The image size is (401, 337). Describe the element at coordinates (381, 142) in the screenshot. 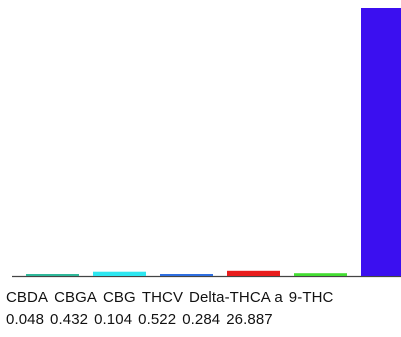

I see `bar-9-thc` at that location.